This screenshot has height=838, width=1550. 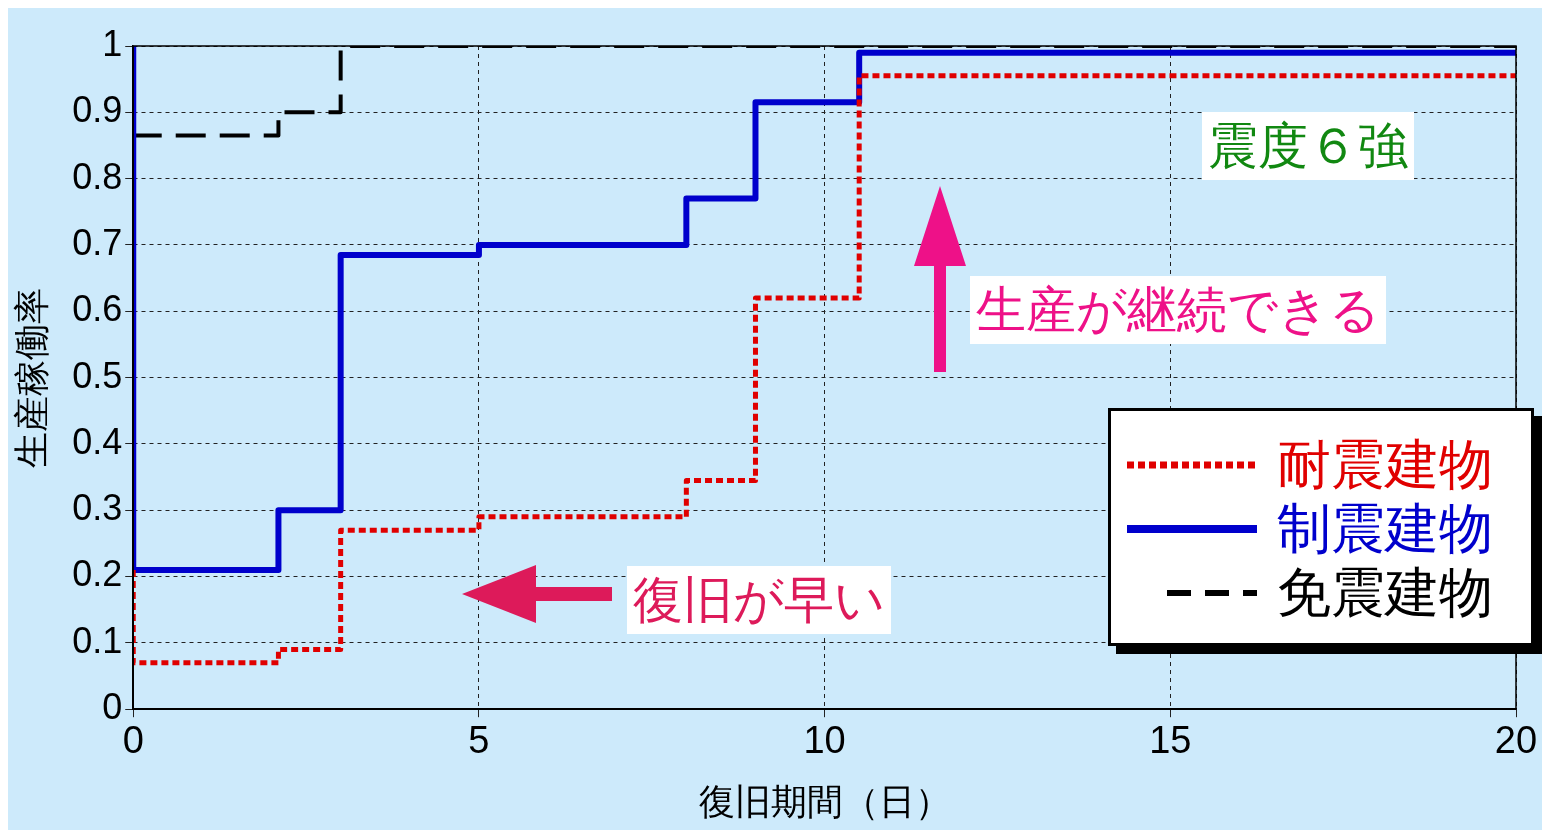 I want to click on x-tick-label: 5, so click(x=479, y=740).